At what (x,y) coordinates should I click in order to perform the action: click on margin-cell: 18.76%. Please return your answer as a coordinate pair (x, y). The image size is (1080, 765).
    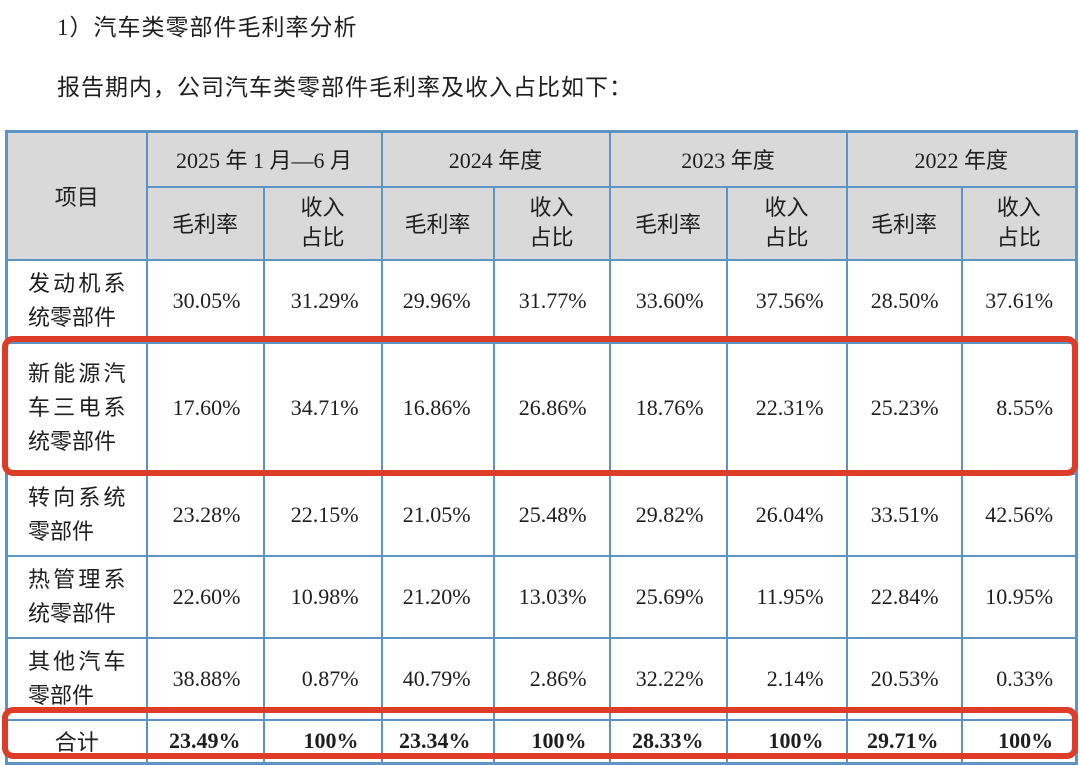
    Looking at the image, I should click on (668, 408).